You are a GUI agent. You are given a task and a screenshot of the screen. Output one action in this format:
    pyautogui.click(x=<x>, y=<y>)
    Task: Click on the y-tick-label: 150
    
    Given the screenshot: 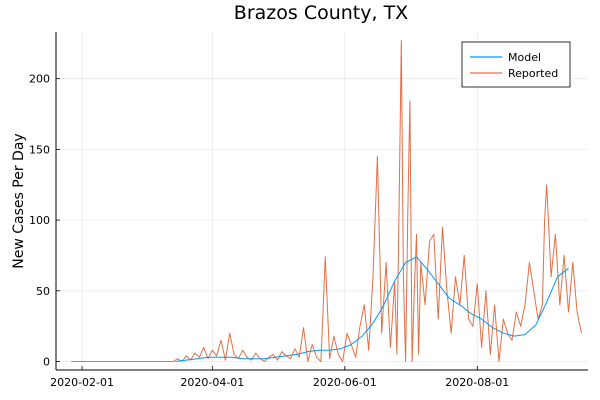 What is the action you would take?
    pyautogui.click(x=39, y=149)
    